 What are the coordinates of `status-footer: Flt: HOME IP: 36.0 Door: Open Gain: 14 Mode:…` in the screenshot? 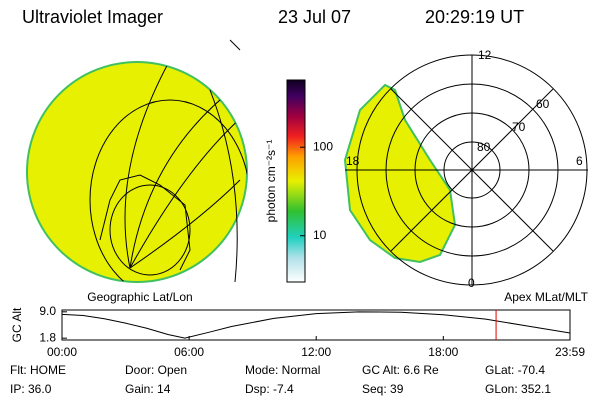 It's located at (280, 379).